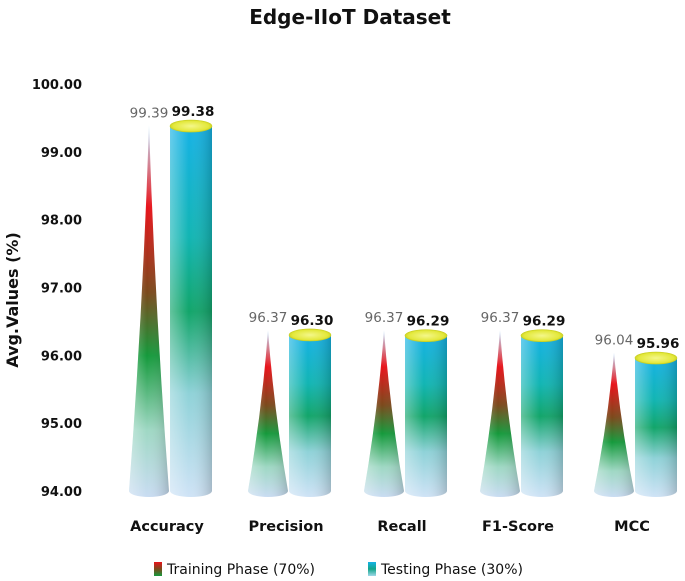  Describe the element at coordinates (312, 321) in the screenshot. I see `testing-value-label: 96.30` at that location.